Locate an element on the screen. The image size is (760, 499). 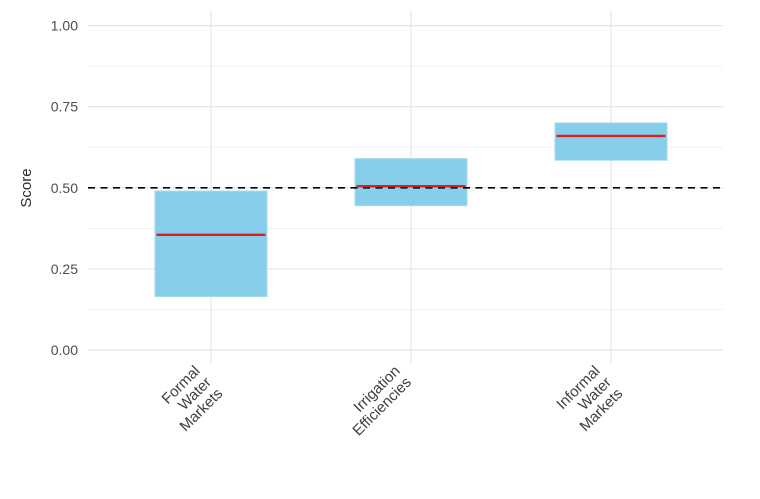
y-tick-label: 1.00 is located at coordinates (64, 26).